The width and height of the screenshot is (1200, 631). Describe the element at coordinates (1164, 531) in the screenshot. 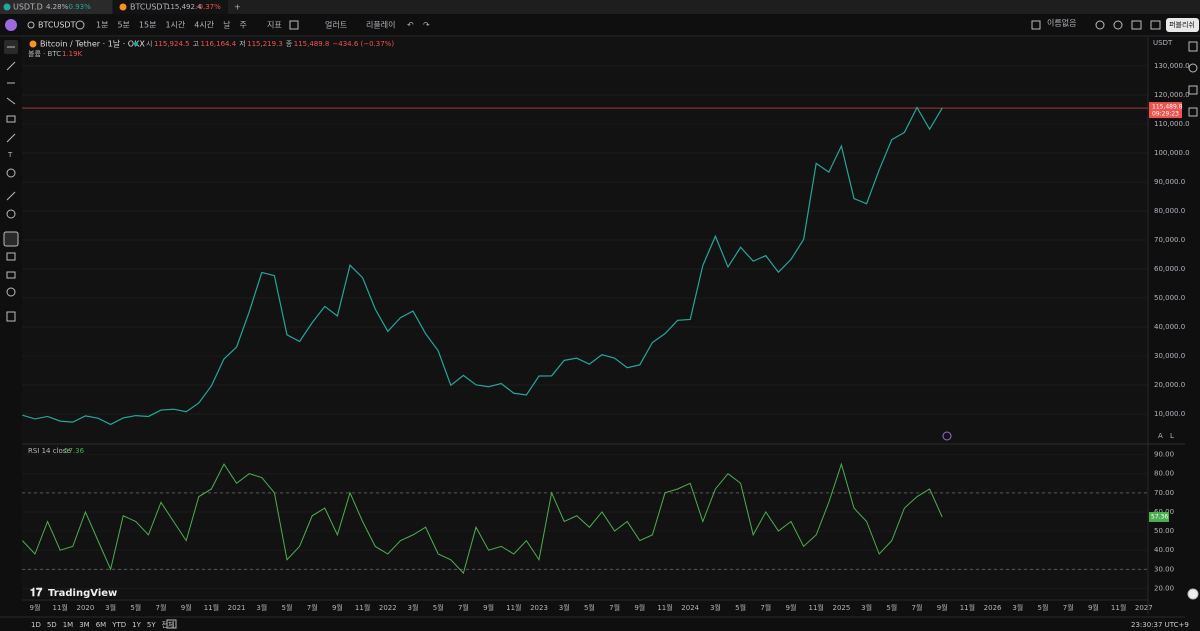

I see `rsi-tick-label: 50.00` at that location.